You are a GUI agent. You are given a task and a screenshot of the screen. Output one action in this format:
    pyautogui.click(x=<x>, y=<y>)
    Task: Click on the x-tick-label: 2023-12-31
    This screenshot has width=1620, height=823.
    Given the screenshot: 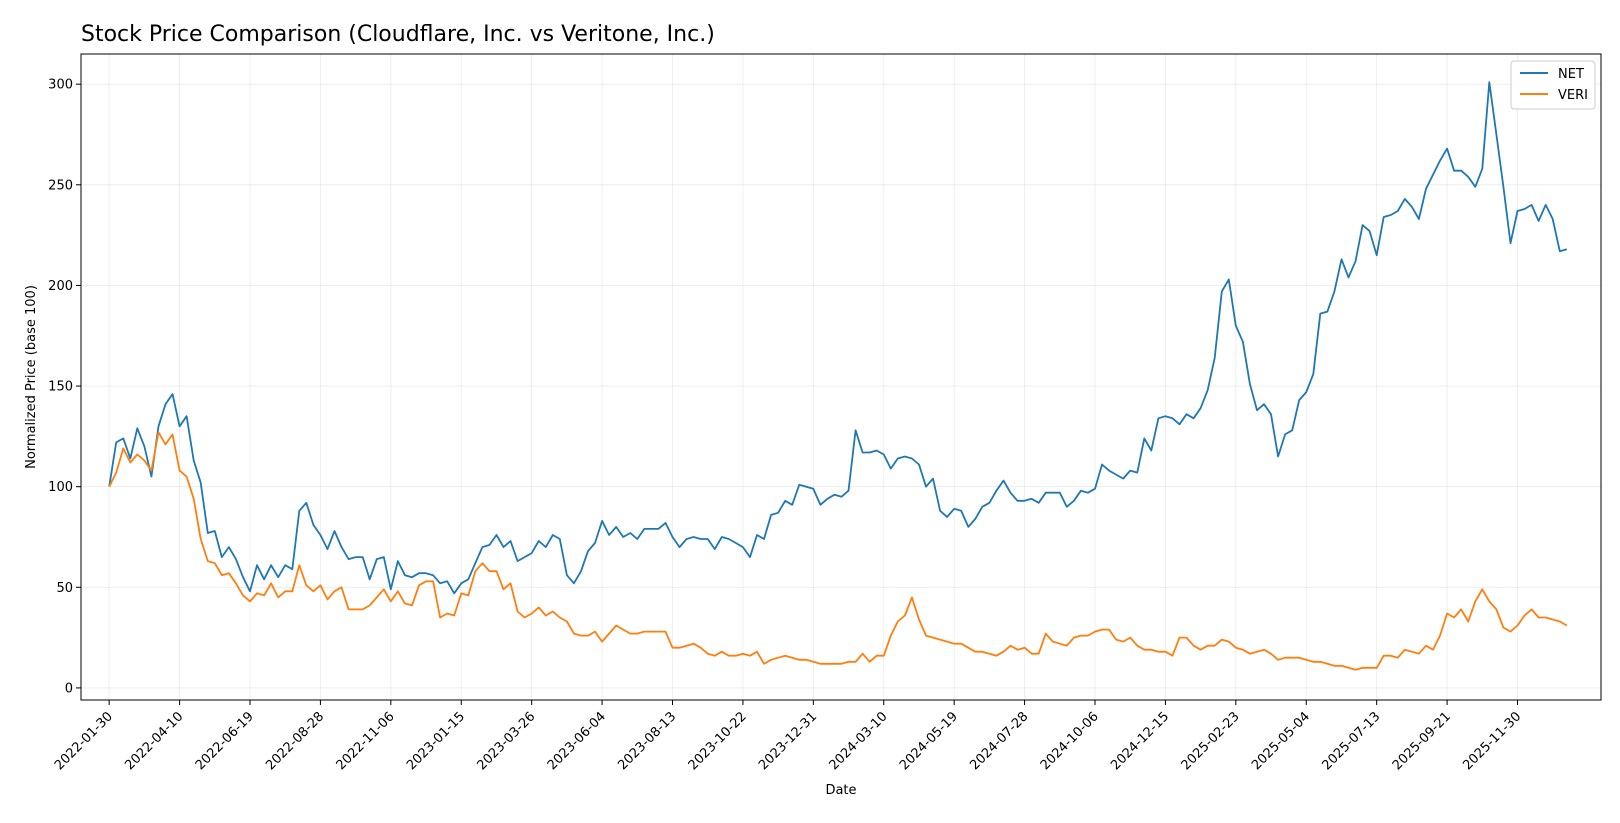 What is the action you would take?
    pyautogui.click(x=788, y=741)
    